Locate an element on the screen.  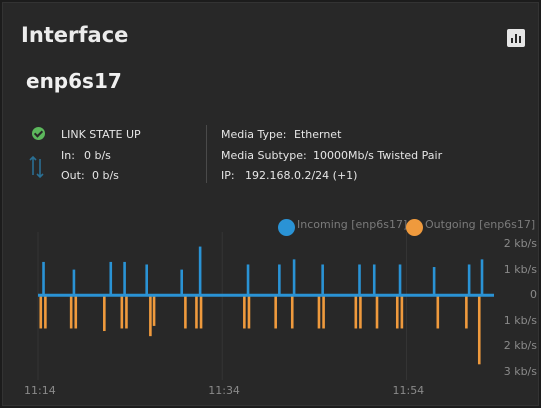
y-tick-label: 3 kb/s is located at coordinates (520, 371).